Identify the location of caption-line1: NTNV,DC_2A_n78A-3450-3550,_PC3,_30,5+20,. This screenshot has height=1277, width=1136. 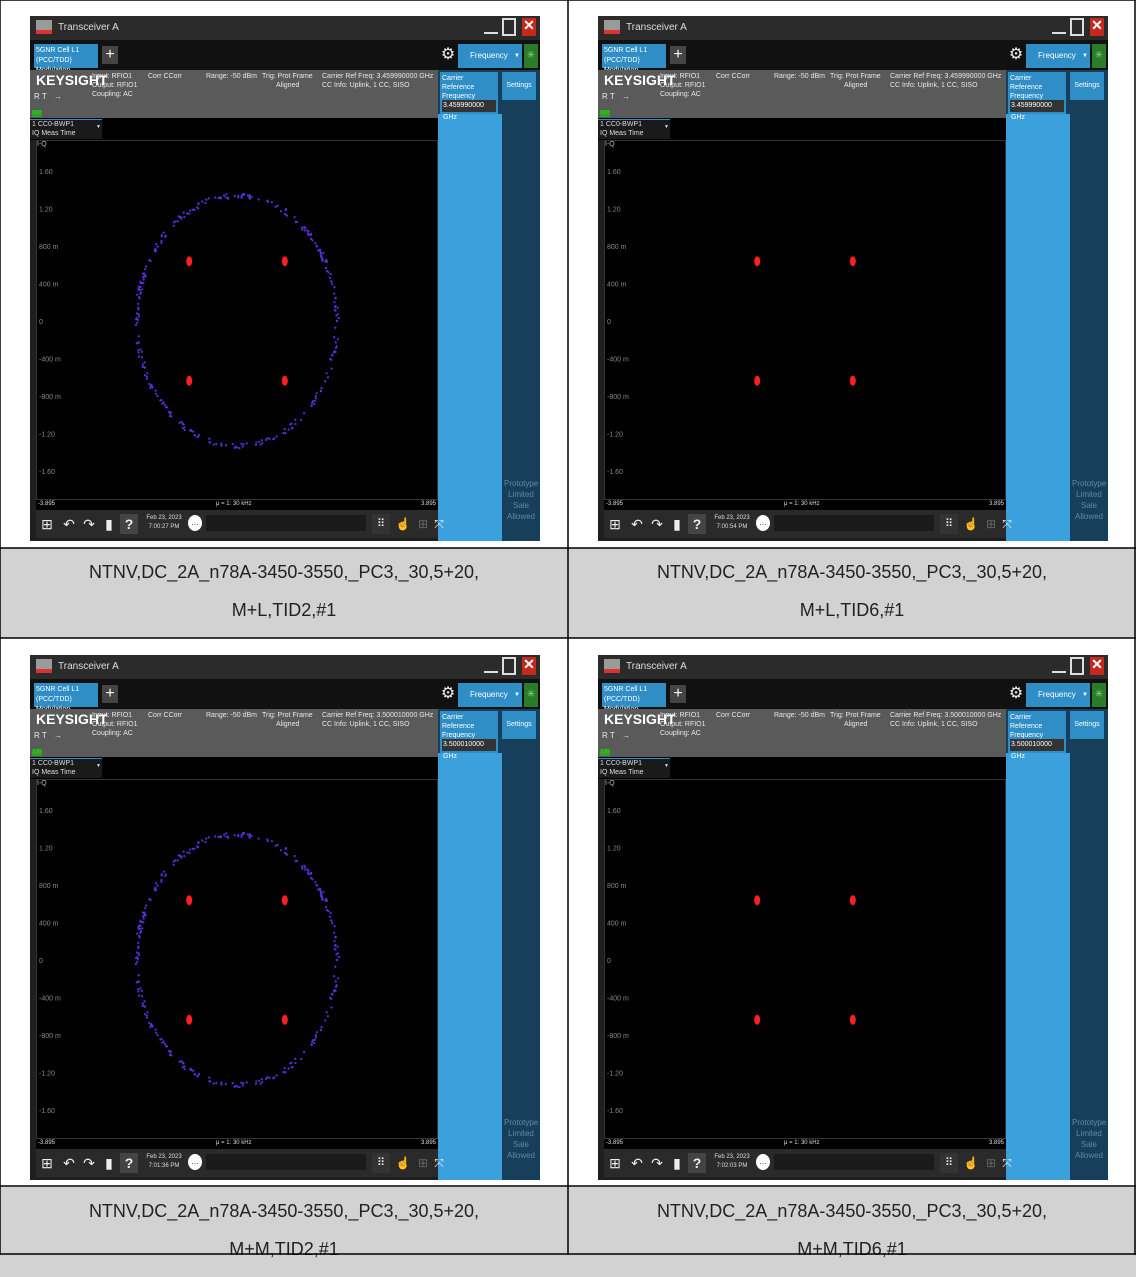
(284, 572).